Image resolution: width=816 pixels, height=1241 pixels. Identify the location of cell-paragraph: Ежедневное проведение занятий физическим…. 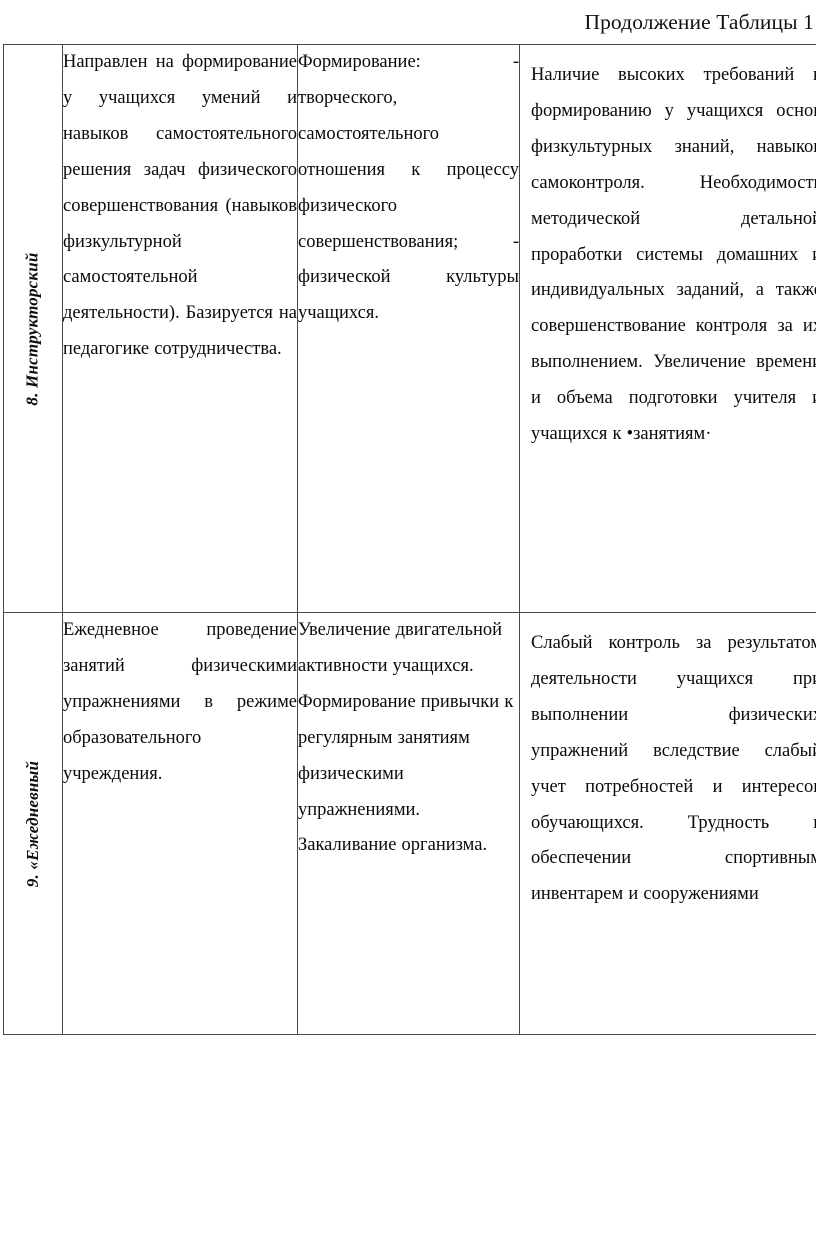
(180, 702).